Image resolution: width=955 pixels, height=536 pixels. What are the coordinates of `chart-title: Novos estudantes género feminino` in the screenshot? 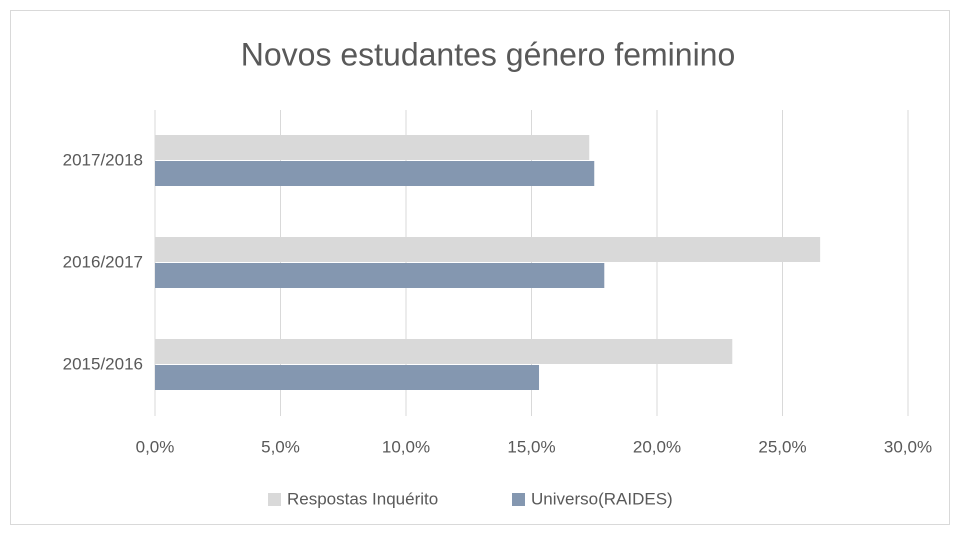 It's located at (488, 54).